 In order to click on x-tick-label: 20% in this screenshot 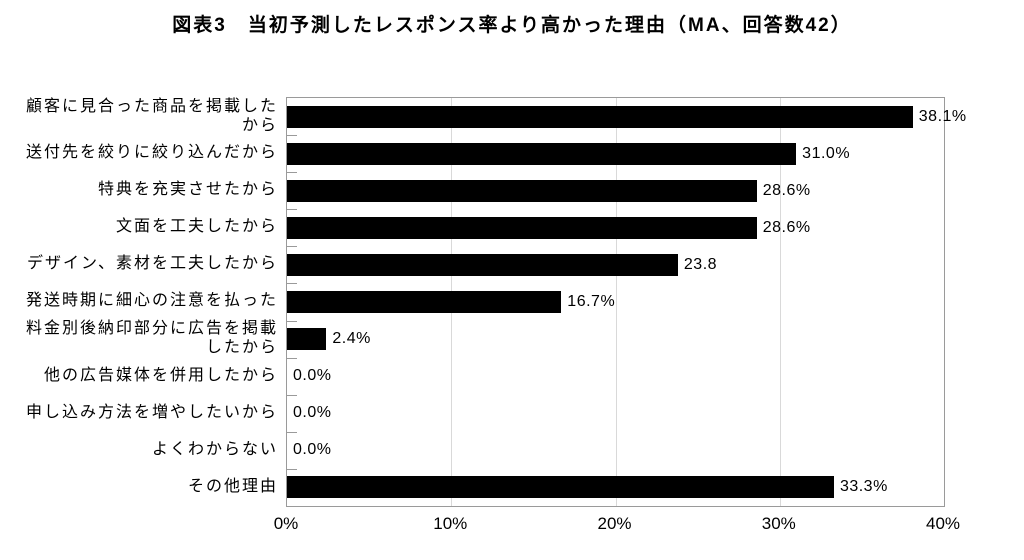, I will do `click(614, 523)`.